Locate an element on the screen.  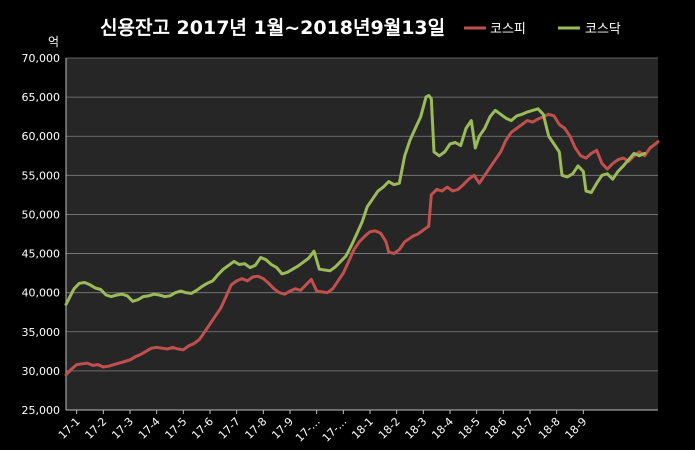
chart-title: 신용잔고 2017년 1월~2018년9월13일 is located at coordinates (272, 28).